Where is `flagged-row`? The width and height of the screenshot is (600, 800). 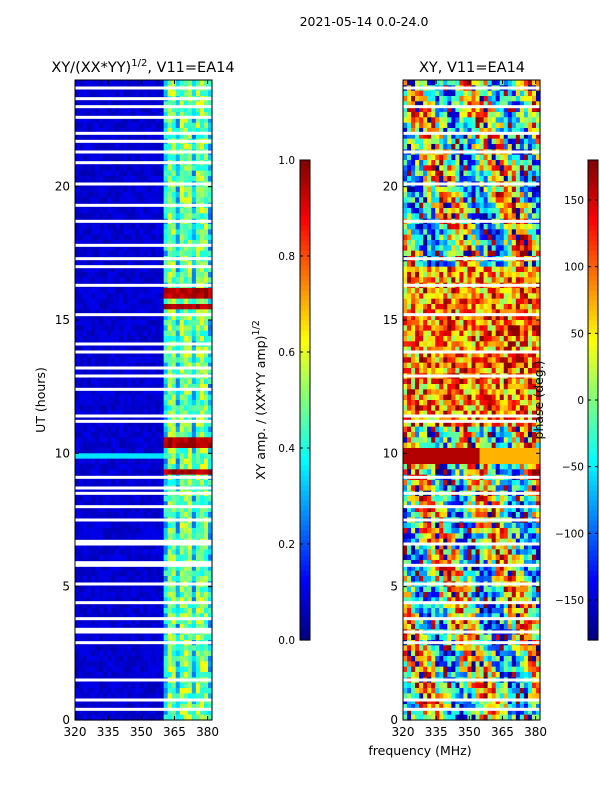
flagged-row is located at coordinates (143, 619).